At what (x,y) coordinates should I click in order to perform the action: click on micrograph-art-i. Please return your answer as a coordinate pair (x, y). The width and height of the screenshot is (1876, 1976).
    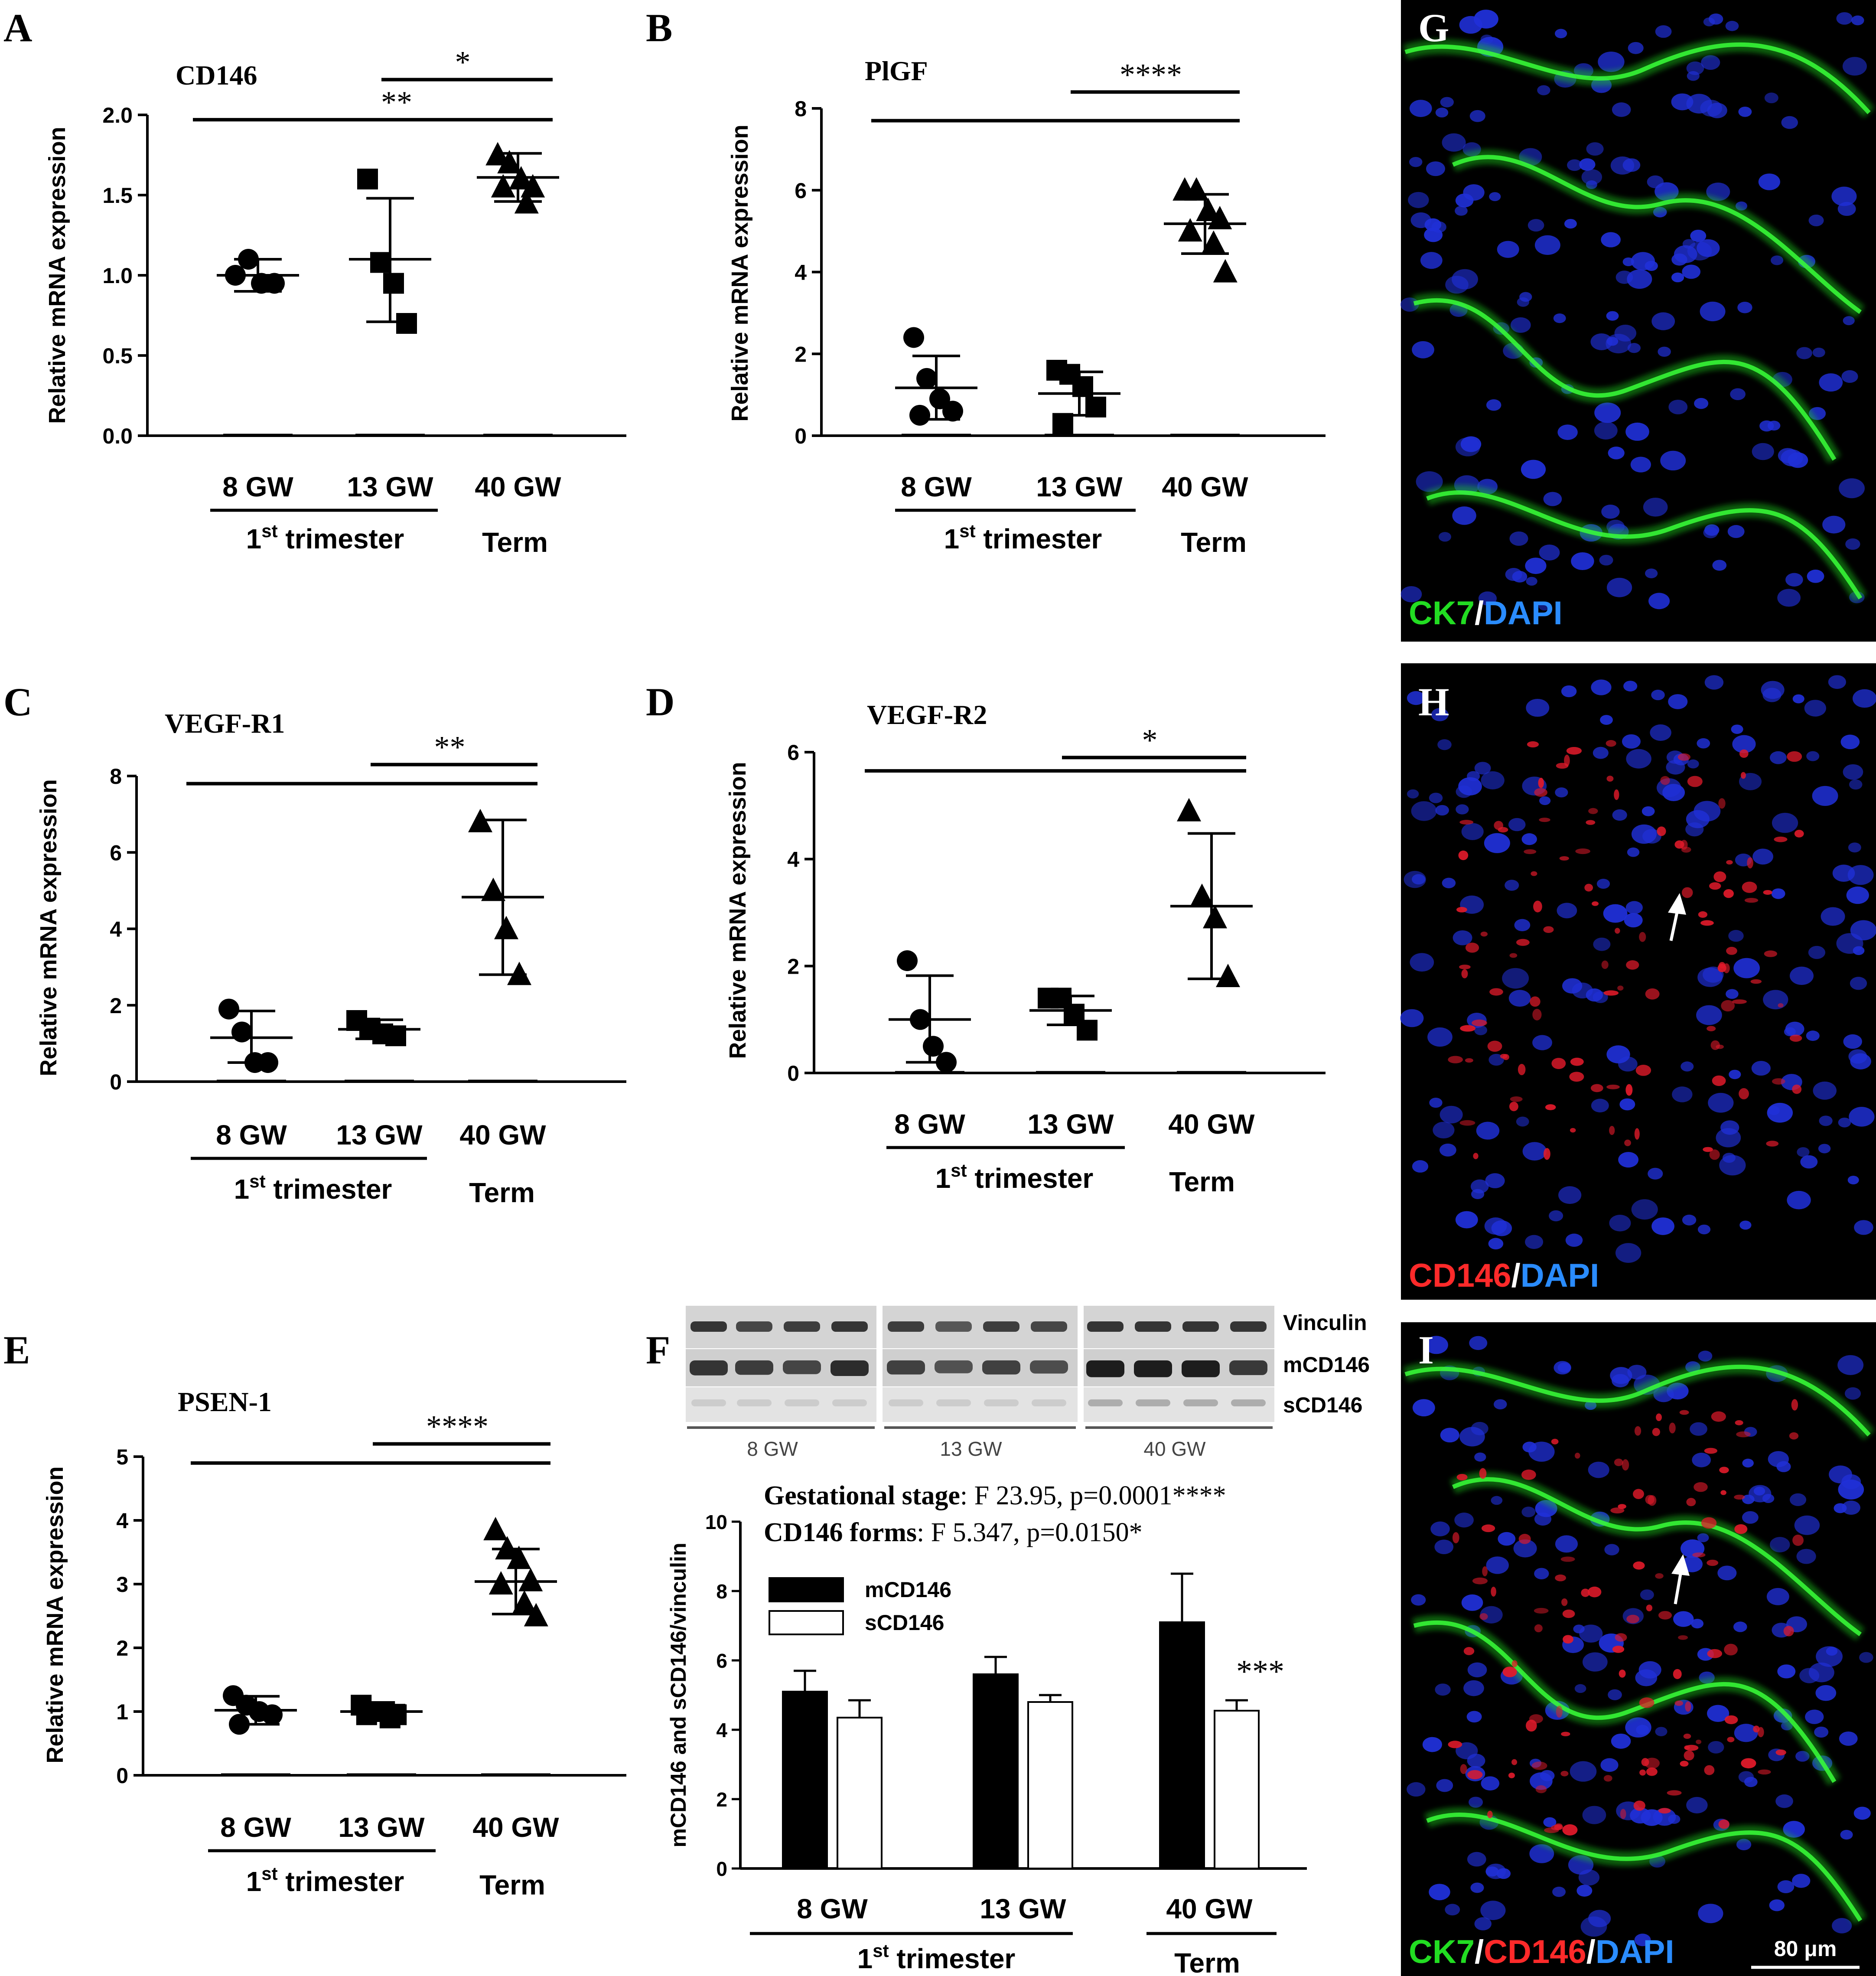
    Looking at the image, I should click on (1639, 1641).